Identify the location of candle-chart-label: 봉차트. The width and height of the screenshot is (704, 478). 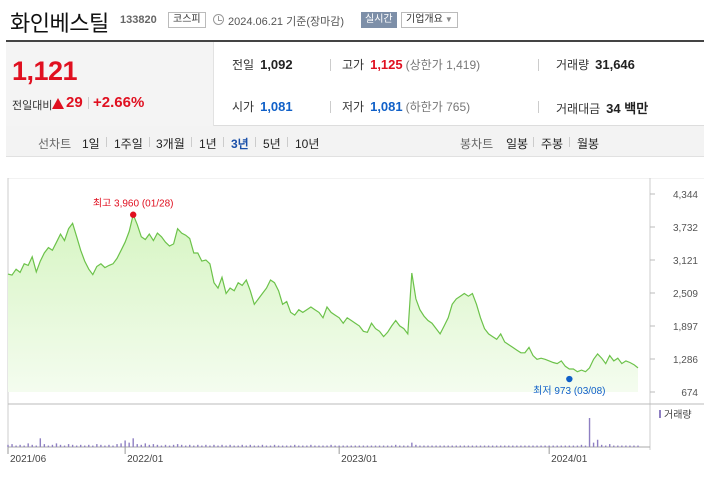
(477, 144).